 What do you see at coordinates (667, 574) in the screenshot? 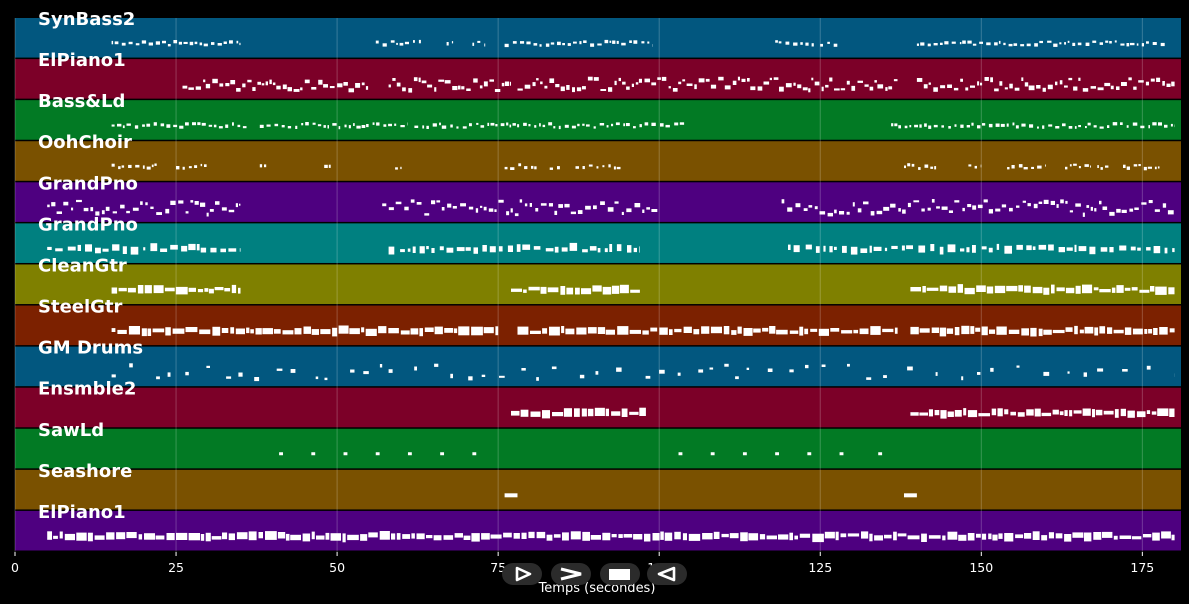
I see `rewind-button` at bounding box center [667, 574].